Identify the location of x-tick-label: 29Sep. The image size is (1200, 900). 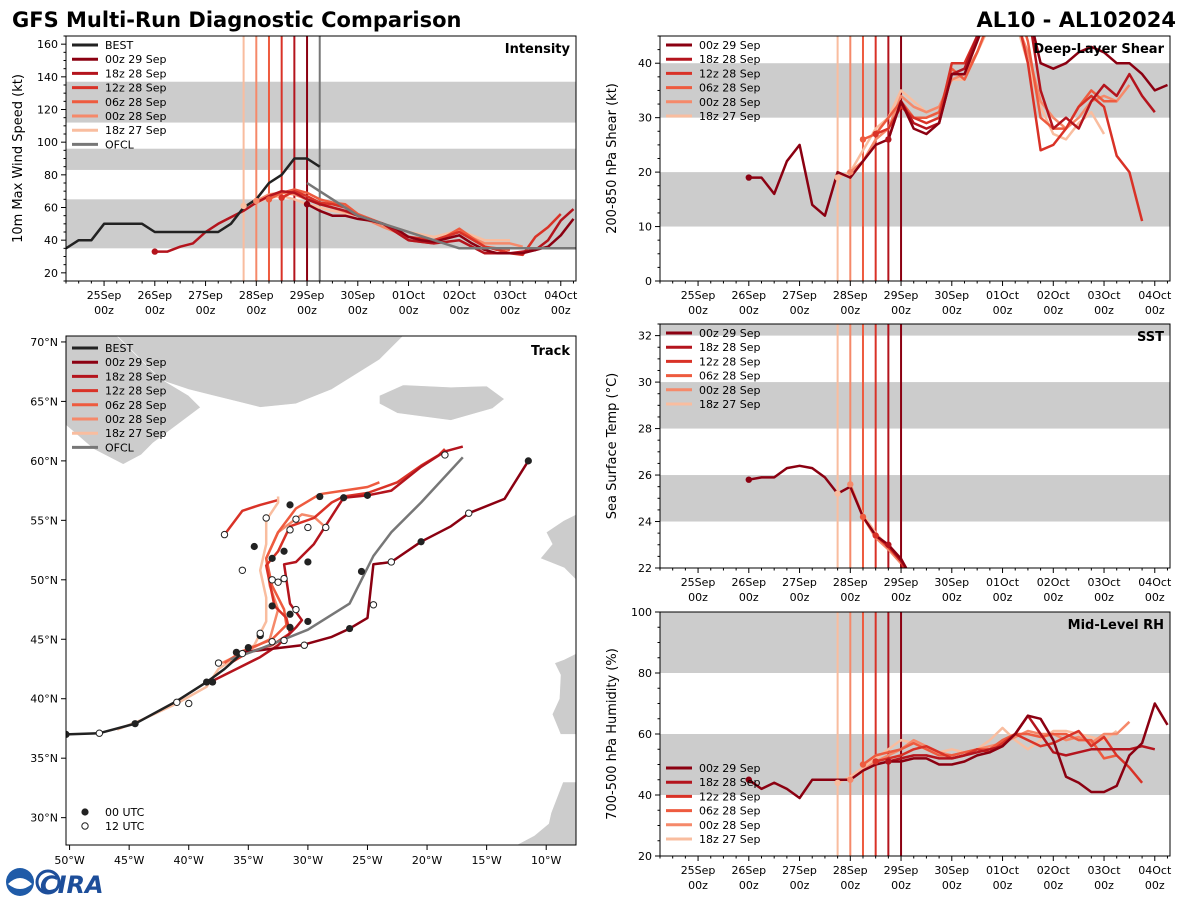
(901, 870).